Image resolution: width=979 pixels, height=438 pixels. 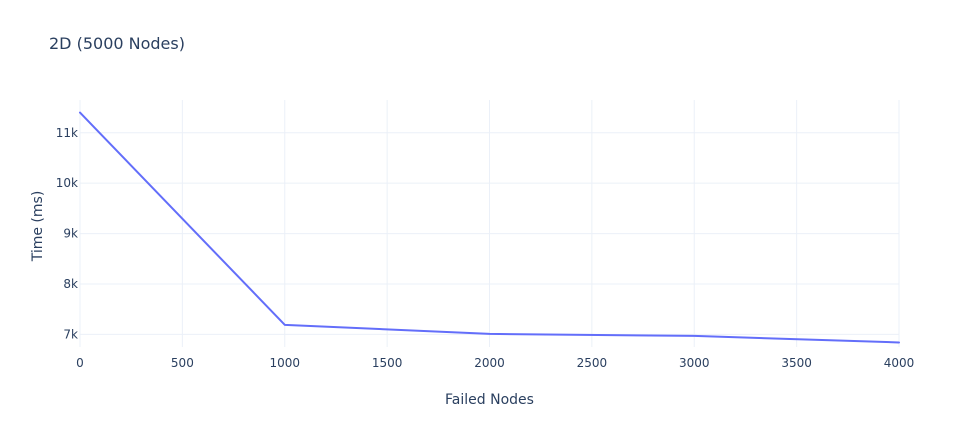 What do you see at coordinates (70, 334) in the screenshot?
I see `y-tick-label: 7k` at bounding box center [70, 334].